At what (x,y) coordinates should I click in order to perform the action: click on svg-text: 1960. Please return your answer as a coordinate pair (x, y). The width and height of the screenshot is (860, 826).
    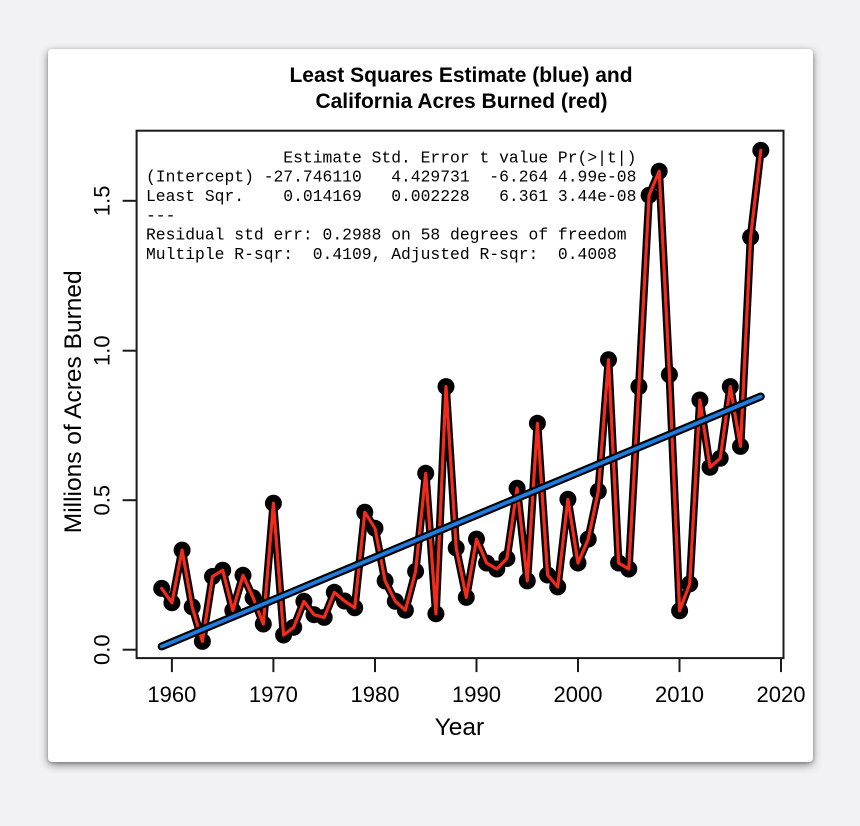
    Looking at the image, I should click on (171, 694).